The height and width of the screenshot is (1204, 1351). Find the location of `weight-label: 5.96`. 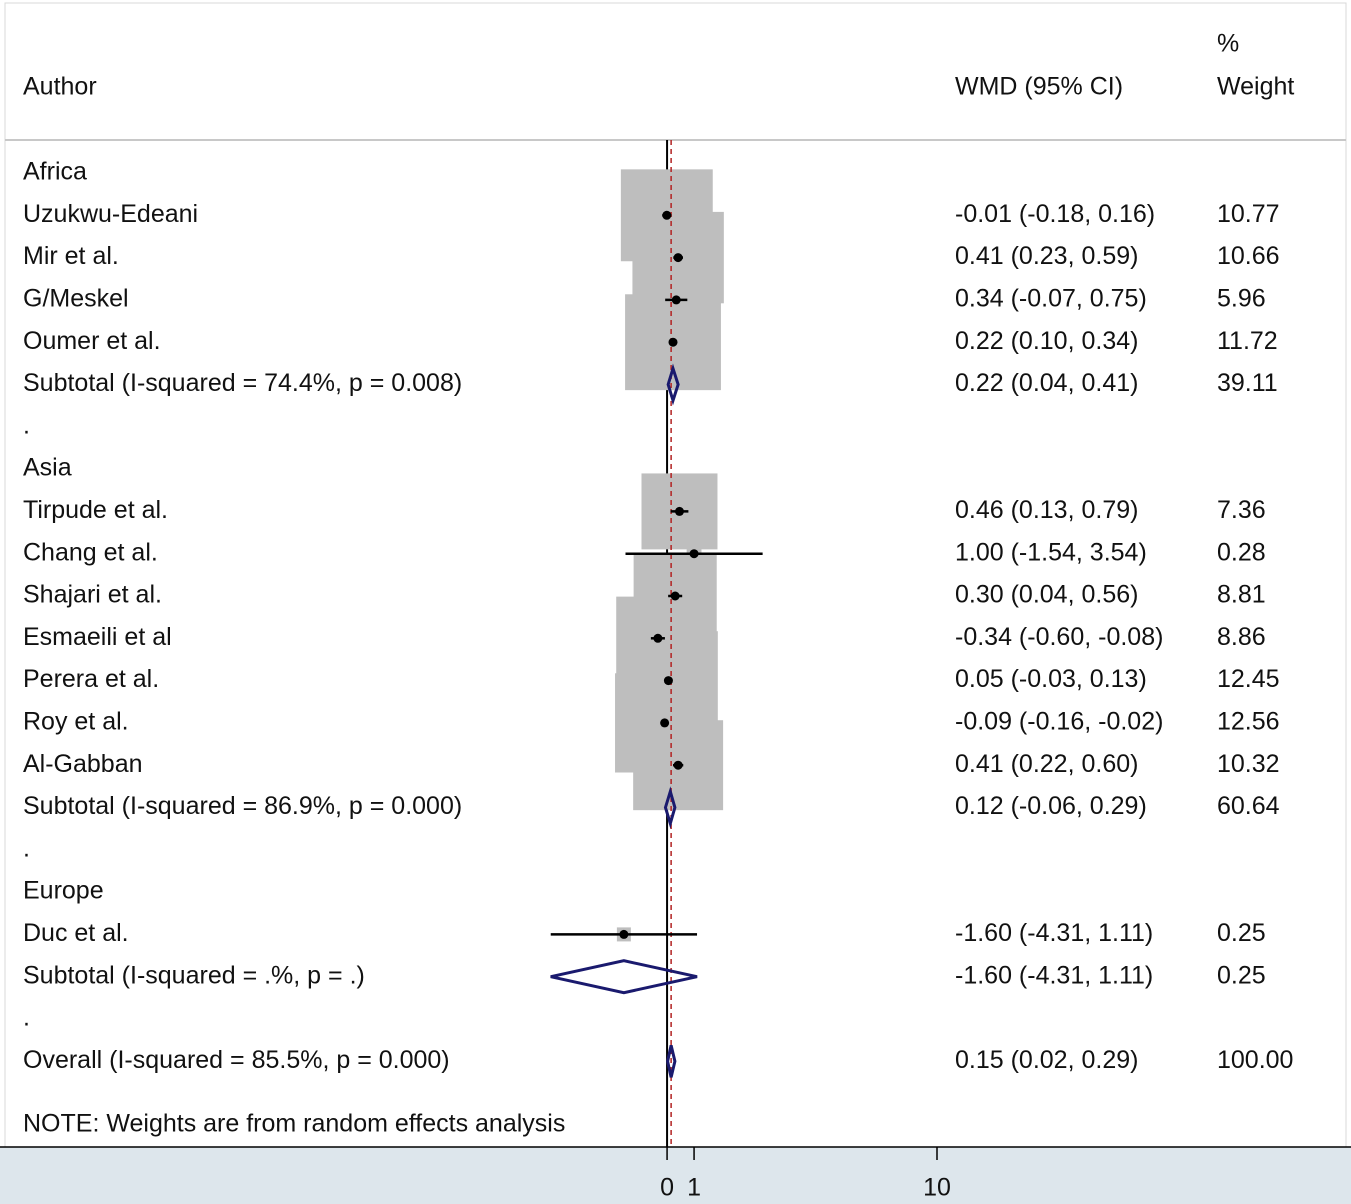

weight-label: 5.96 is located at coordinates (1241, 299).